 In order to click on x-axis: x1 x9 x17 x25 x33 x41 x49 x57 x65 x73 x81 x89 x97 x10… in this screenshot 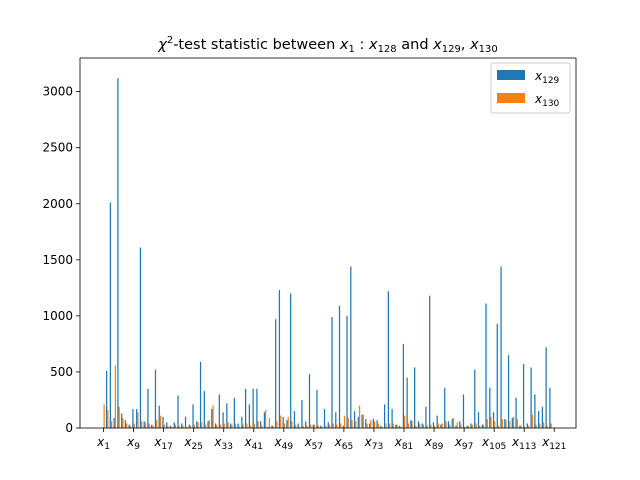, I will do `click(331, 440)`.